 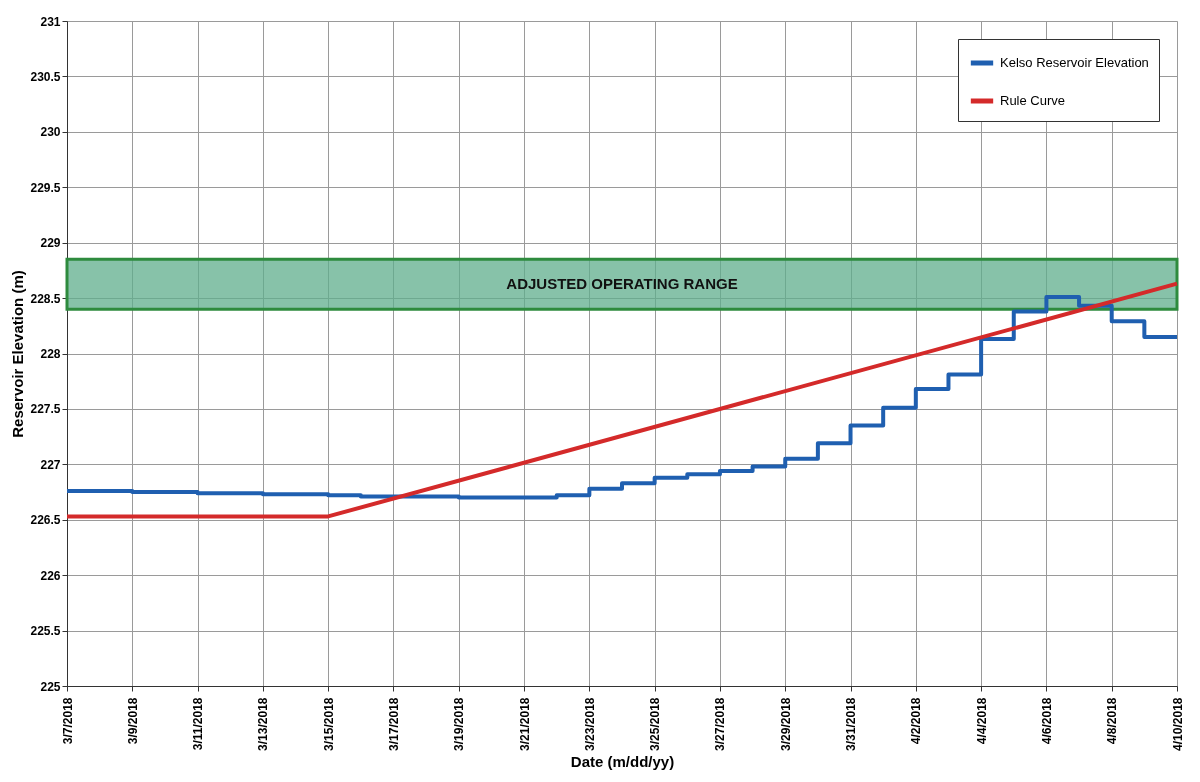 I want to click on x-tick-label: 4/8/2018, so click(x=1112, y=721).